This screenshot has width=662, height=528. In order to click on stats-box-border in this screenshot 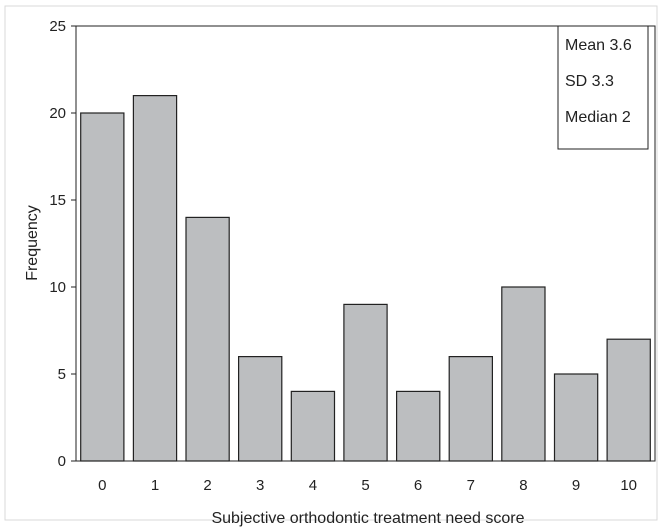, I will do `click(603, 87)`.